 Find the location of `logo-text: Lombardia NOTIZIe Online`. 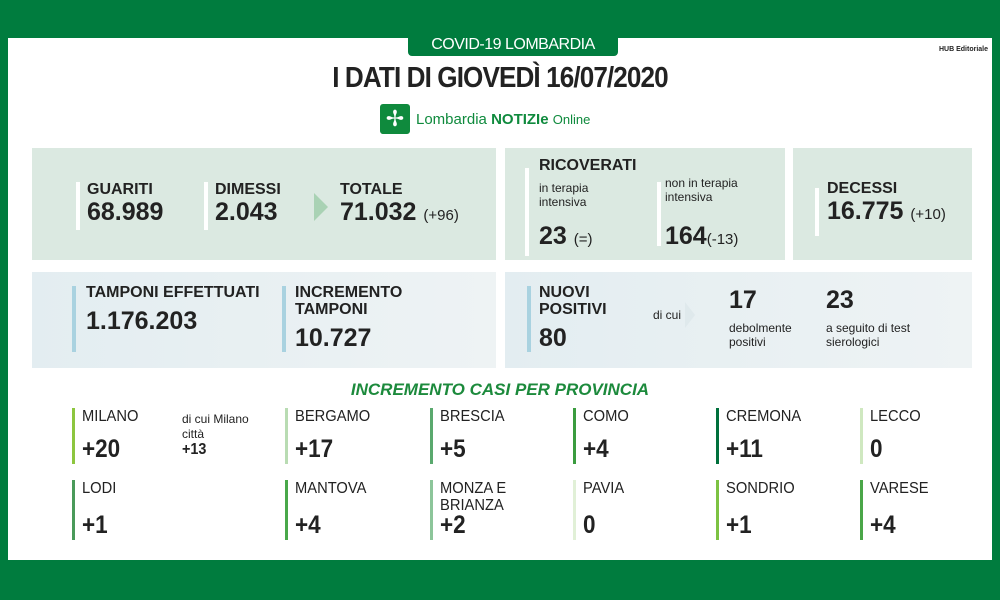

logo-text: Lombardia NOTIZIe Online is located at coordinates (503, 119).